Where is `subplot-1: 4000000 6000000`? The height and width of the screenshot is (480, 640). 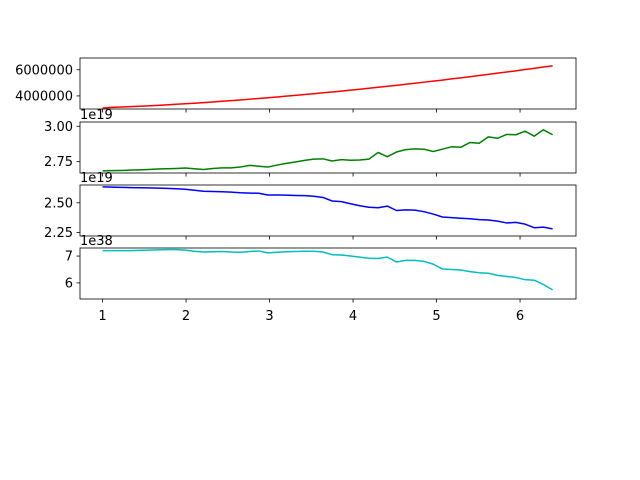 subplot-1: 4000000 6000000 is located at coordinates (296, 85).